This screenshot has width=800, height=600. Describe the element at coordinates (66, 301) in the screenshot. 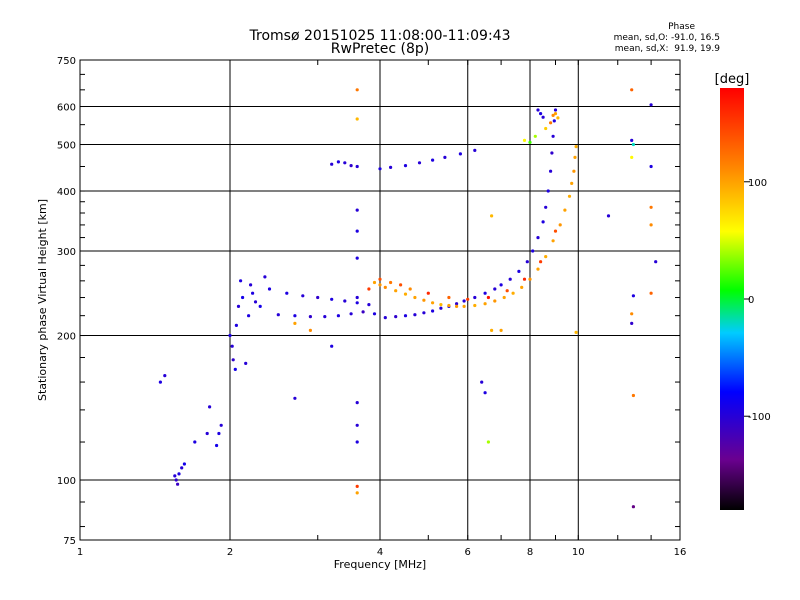

I see `y-tick-labels: 75 100 200 300 400 500 600 750` at that location.